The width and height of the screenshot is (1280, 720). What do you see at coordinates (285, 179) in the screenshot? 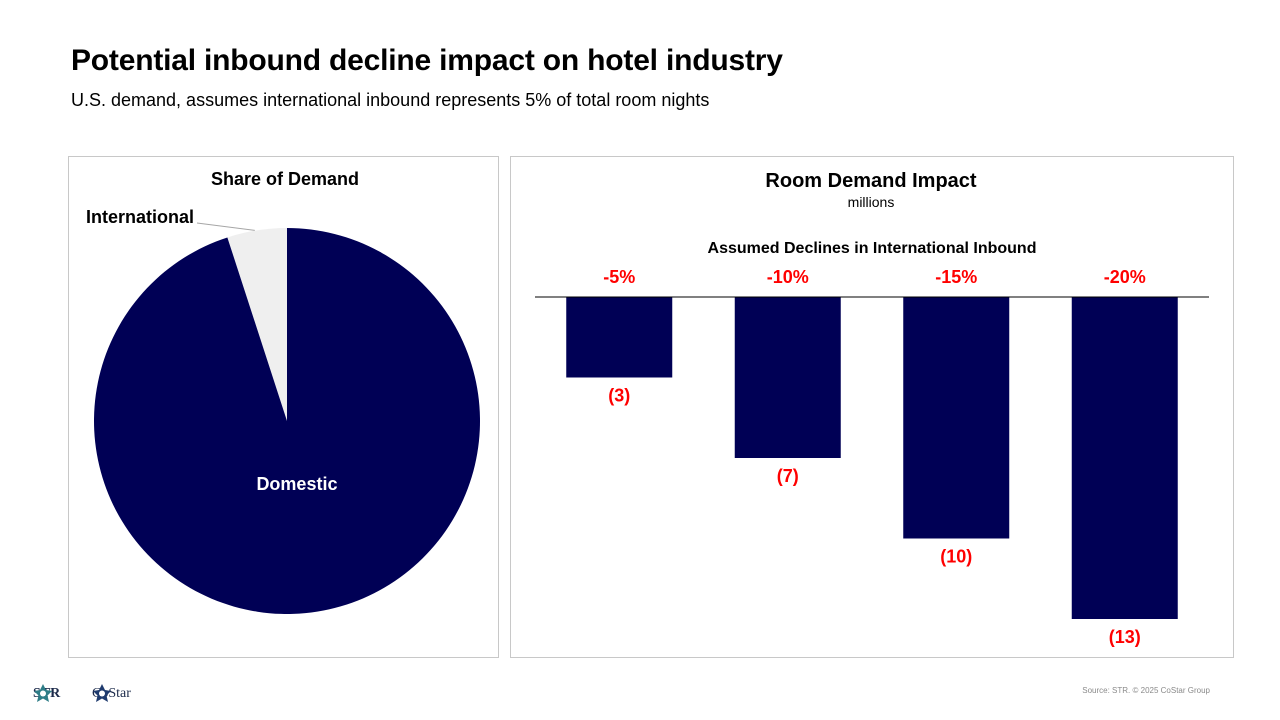
I see `pie-title: Share of Demand` at bounding box center [285, 179].